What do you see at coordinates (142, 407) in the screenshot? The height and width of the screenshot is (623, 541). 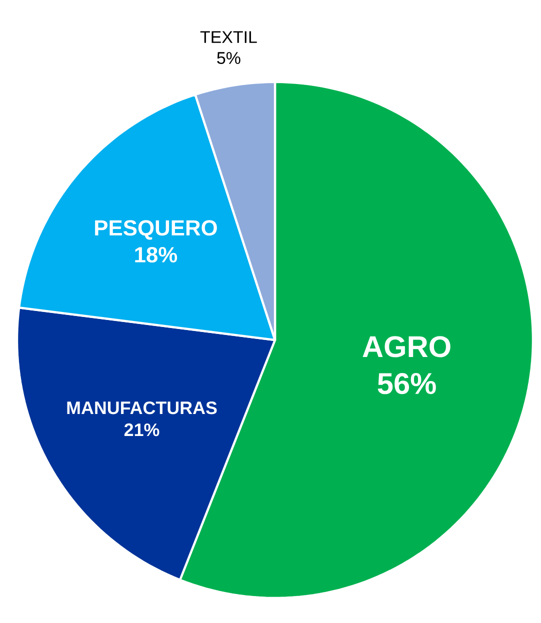 I see `slice-label: MANUFACTURAS` at bounding box center [142, 407].